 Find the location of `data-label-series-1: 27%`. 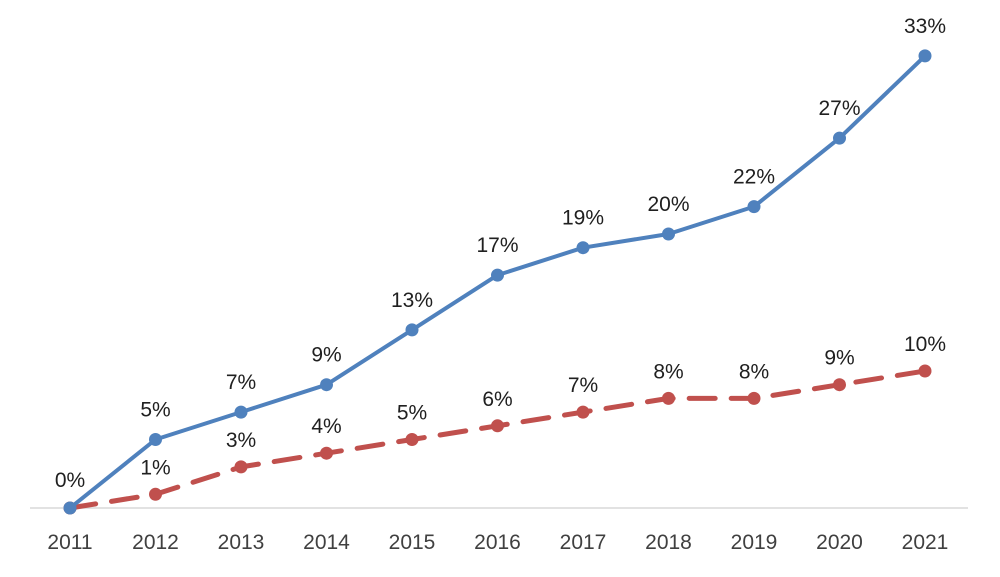

data-label-series-1: 27% is located at coordinates (839, 108).